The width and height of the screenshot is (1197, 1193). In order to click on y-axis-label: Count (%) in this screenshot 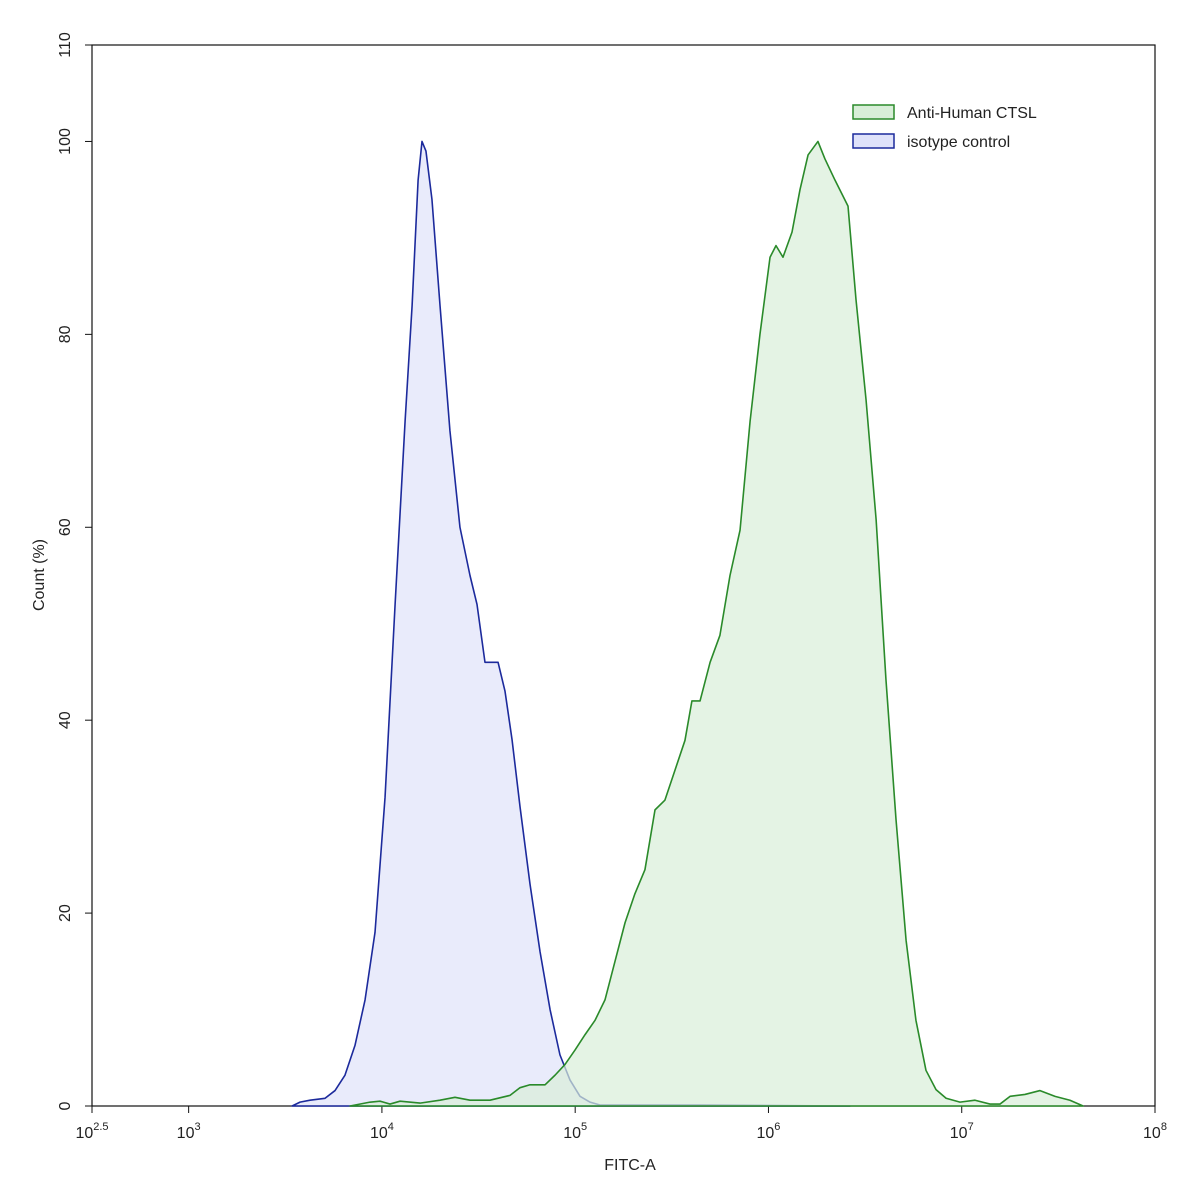, I will do `click(39, 575)`.